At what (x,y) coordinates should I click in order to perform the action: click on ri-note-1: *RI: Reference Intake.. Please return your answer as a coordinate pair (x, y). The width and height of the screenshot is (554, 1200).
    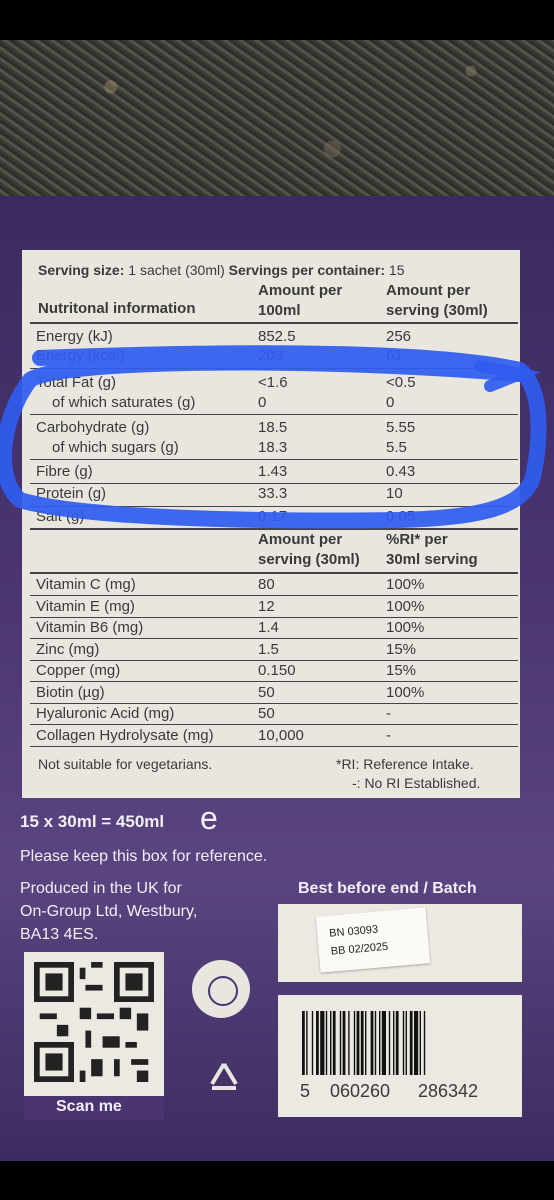
    Looking at the image, I should click on (405, 764).